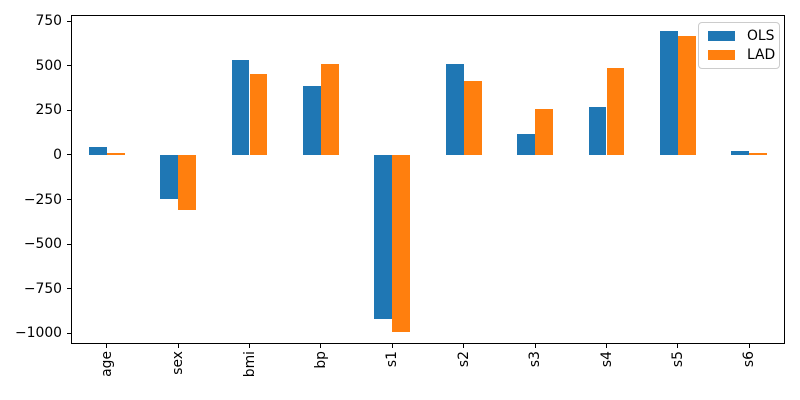 This screenshot has width=800, height=400. What do you see at coordinates (48, 110) in the screenshot?
I see `y-tick-label: 250` at bounding box center [48, 110].